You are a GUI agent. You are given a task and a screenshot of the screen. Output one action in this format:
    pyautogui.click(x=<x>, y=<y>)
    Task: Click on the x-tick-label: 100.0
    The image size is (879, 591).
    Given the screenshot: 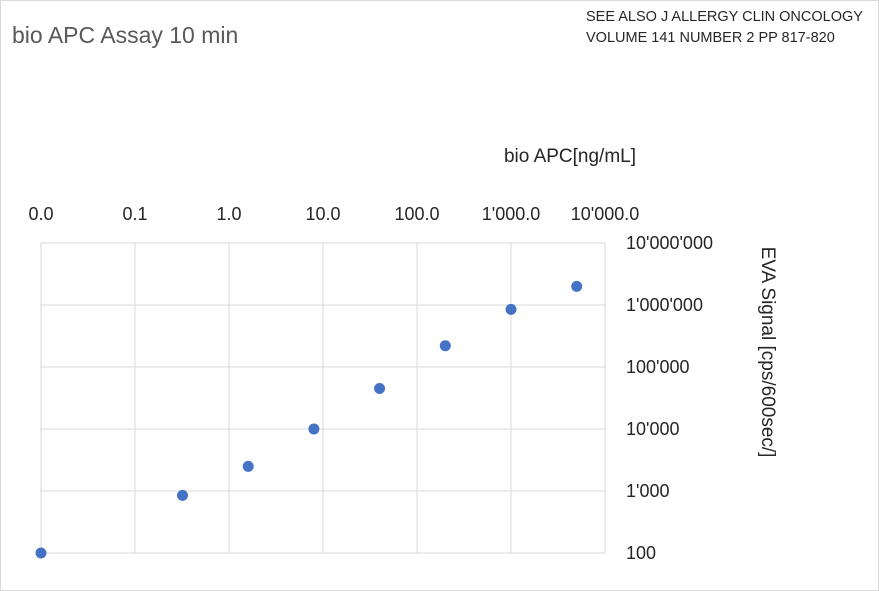 What is the action you would take?
    pyautogui.click(x=416, y=214)
    